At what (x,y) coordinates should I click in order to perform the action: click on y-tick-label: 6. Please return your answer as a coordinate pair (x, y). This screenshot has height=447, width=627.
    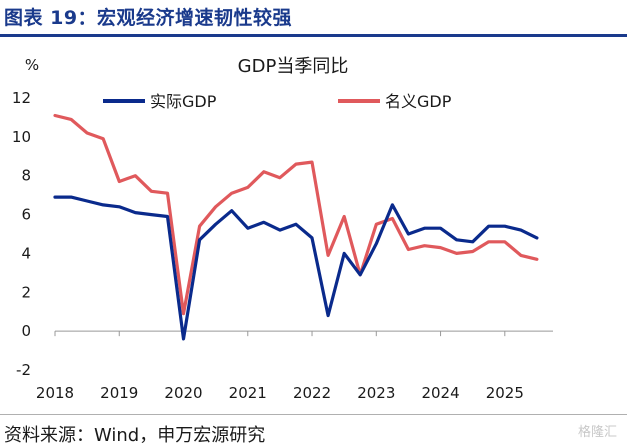
    Looking at the image, I should click on (26, 215).